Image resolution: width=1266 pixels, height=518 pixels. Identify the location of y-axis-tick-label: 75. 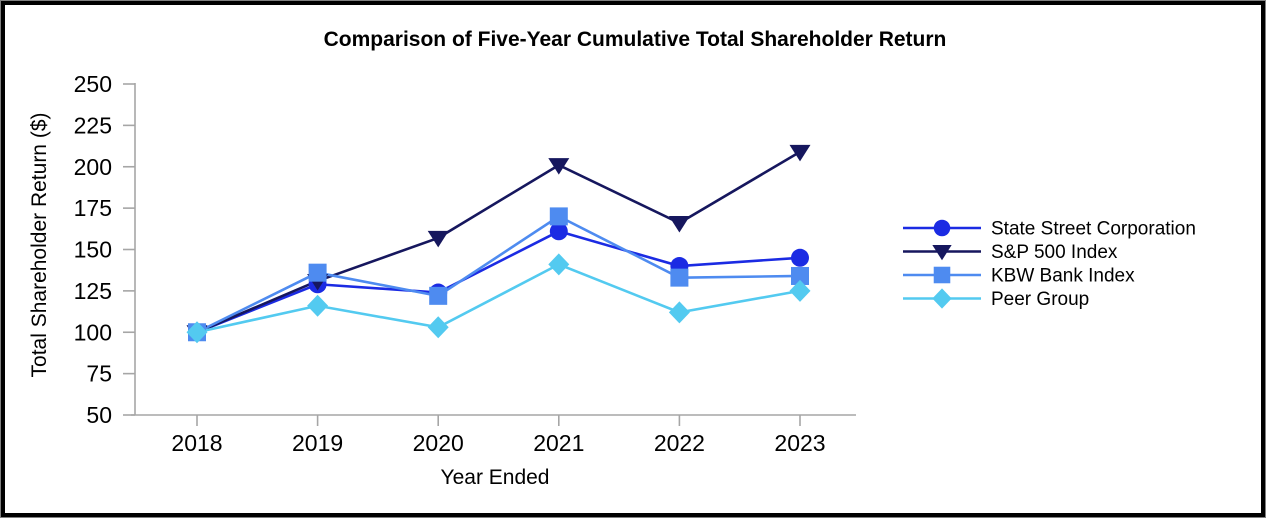
(99, 374).